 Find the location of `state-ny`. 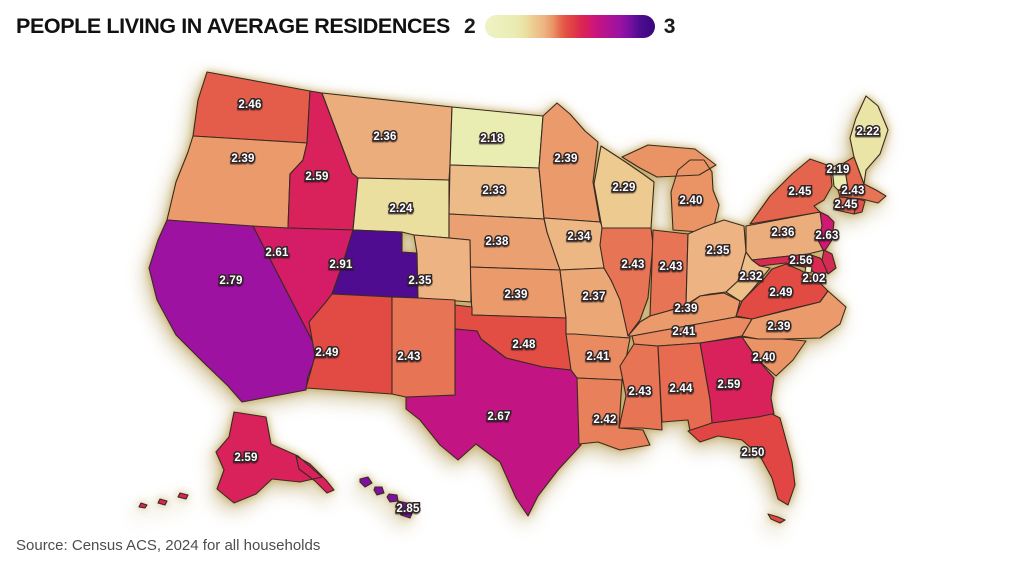

state-ny is located at coordinates (791, 191).